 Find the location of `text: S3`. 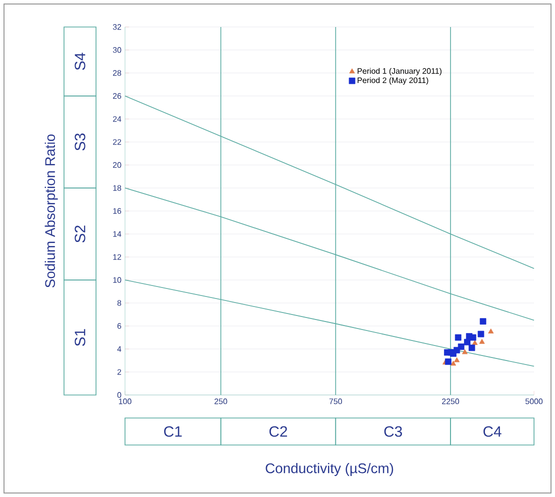

text: S3 is located at coordinates (80, 142).